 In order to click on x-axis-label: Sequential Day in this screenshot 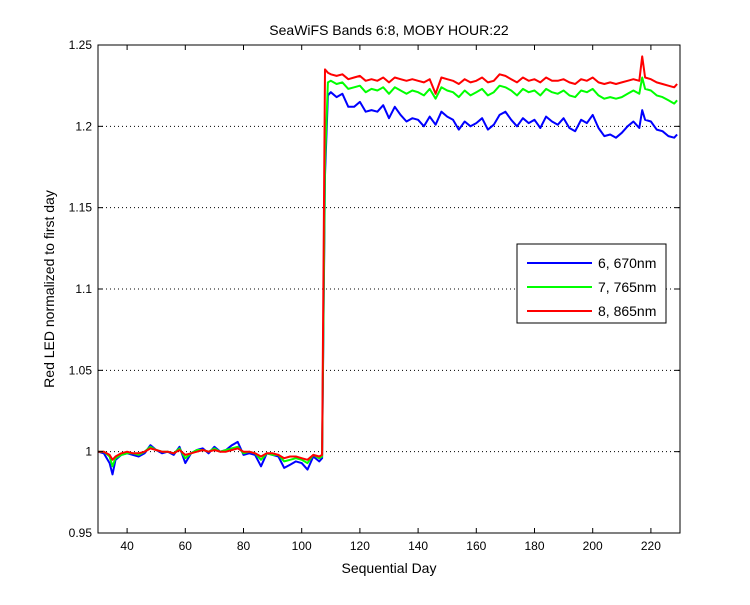, I will do `click(389, 568)`.